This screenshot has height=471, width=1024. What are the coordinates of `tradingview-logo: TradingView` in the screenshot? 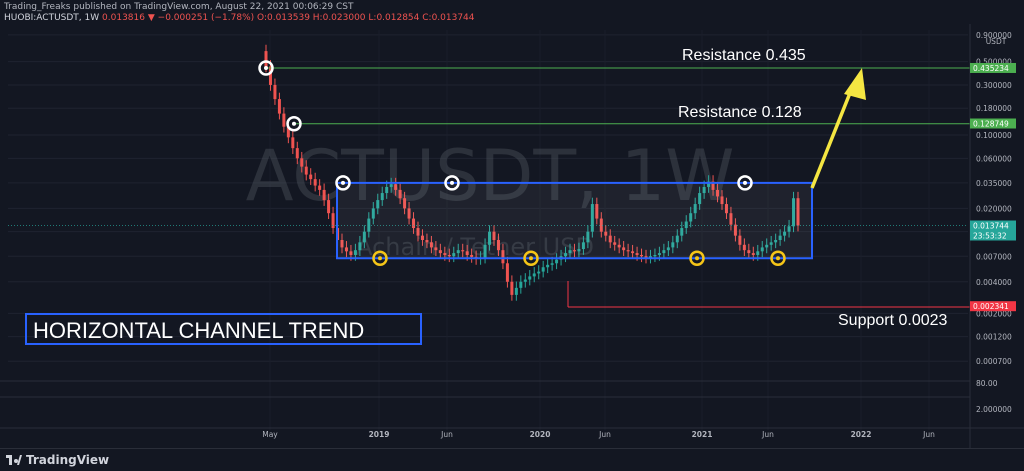 It's located at (57, 460).